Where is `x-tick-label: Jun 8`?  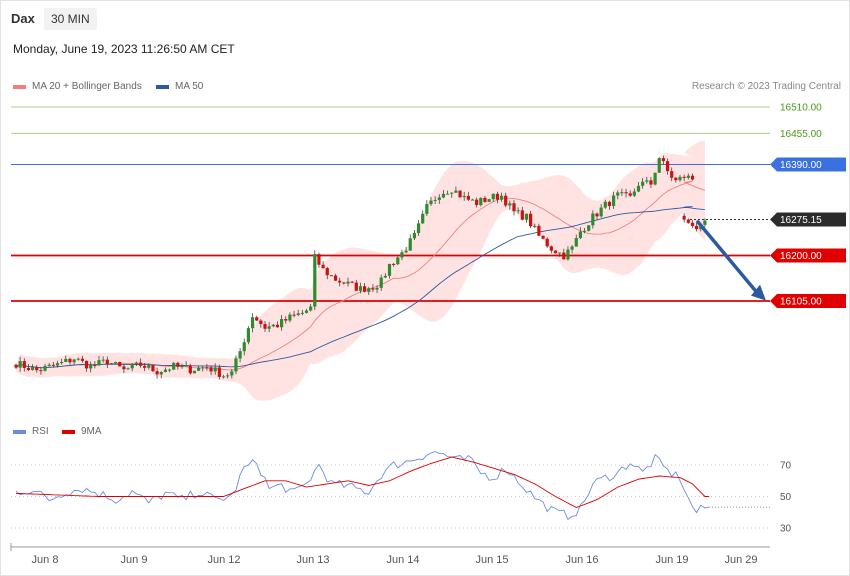 x-tick-label: Jun 8 is located at coordinates (45, 560).